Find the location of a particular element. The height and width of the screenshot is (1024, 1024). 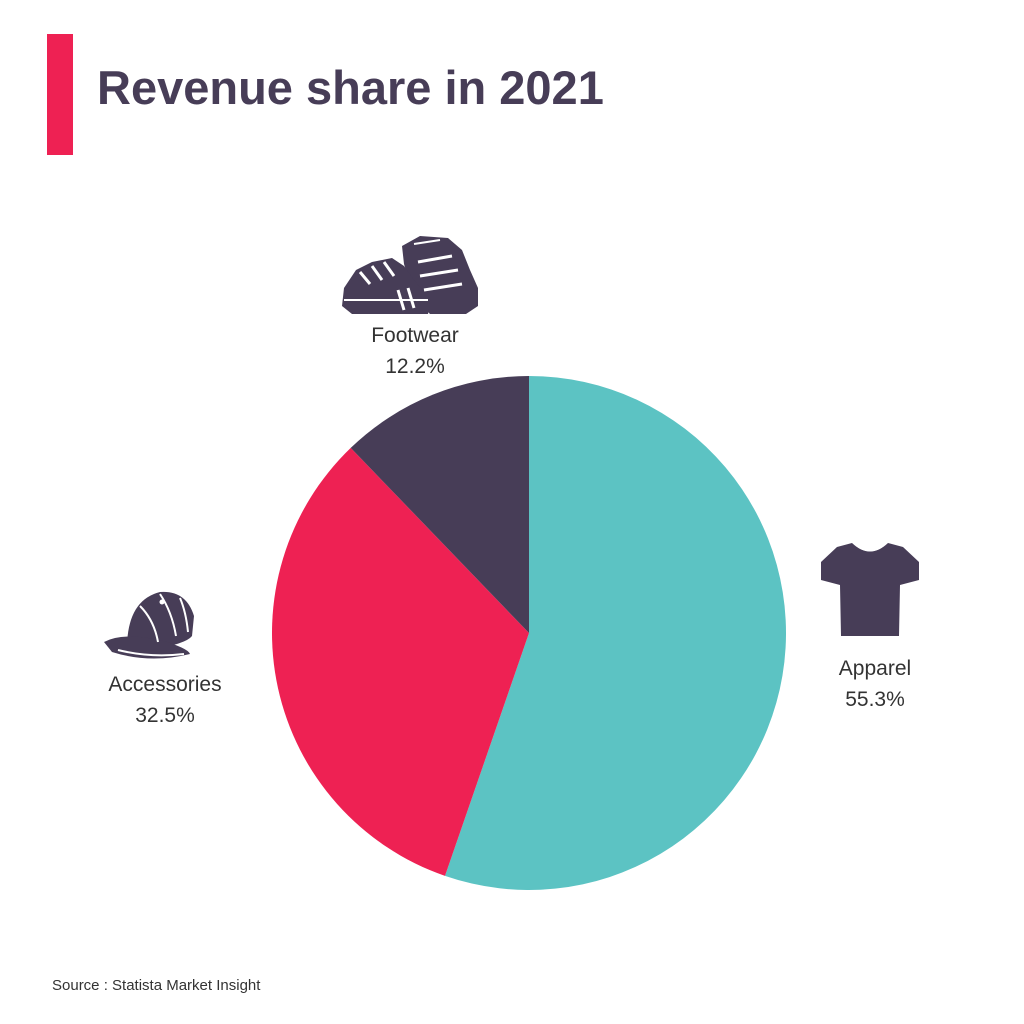

pie-slice-accessories is located at coordinates (400, 661).